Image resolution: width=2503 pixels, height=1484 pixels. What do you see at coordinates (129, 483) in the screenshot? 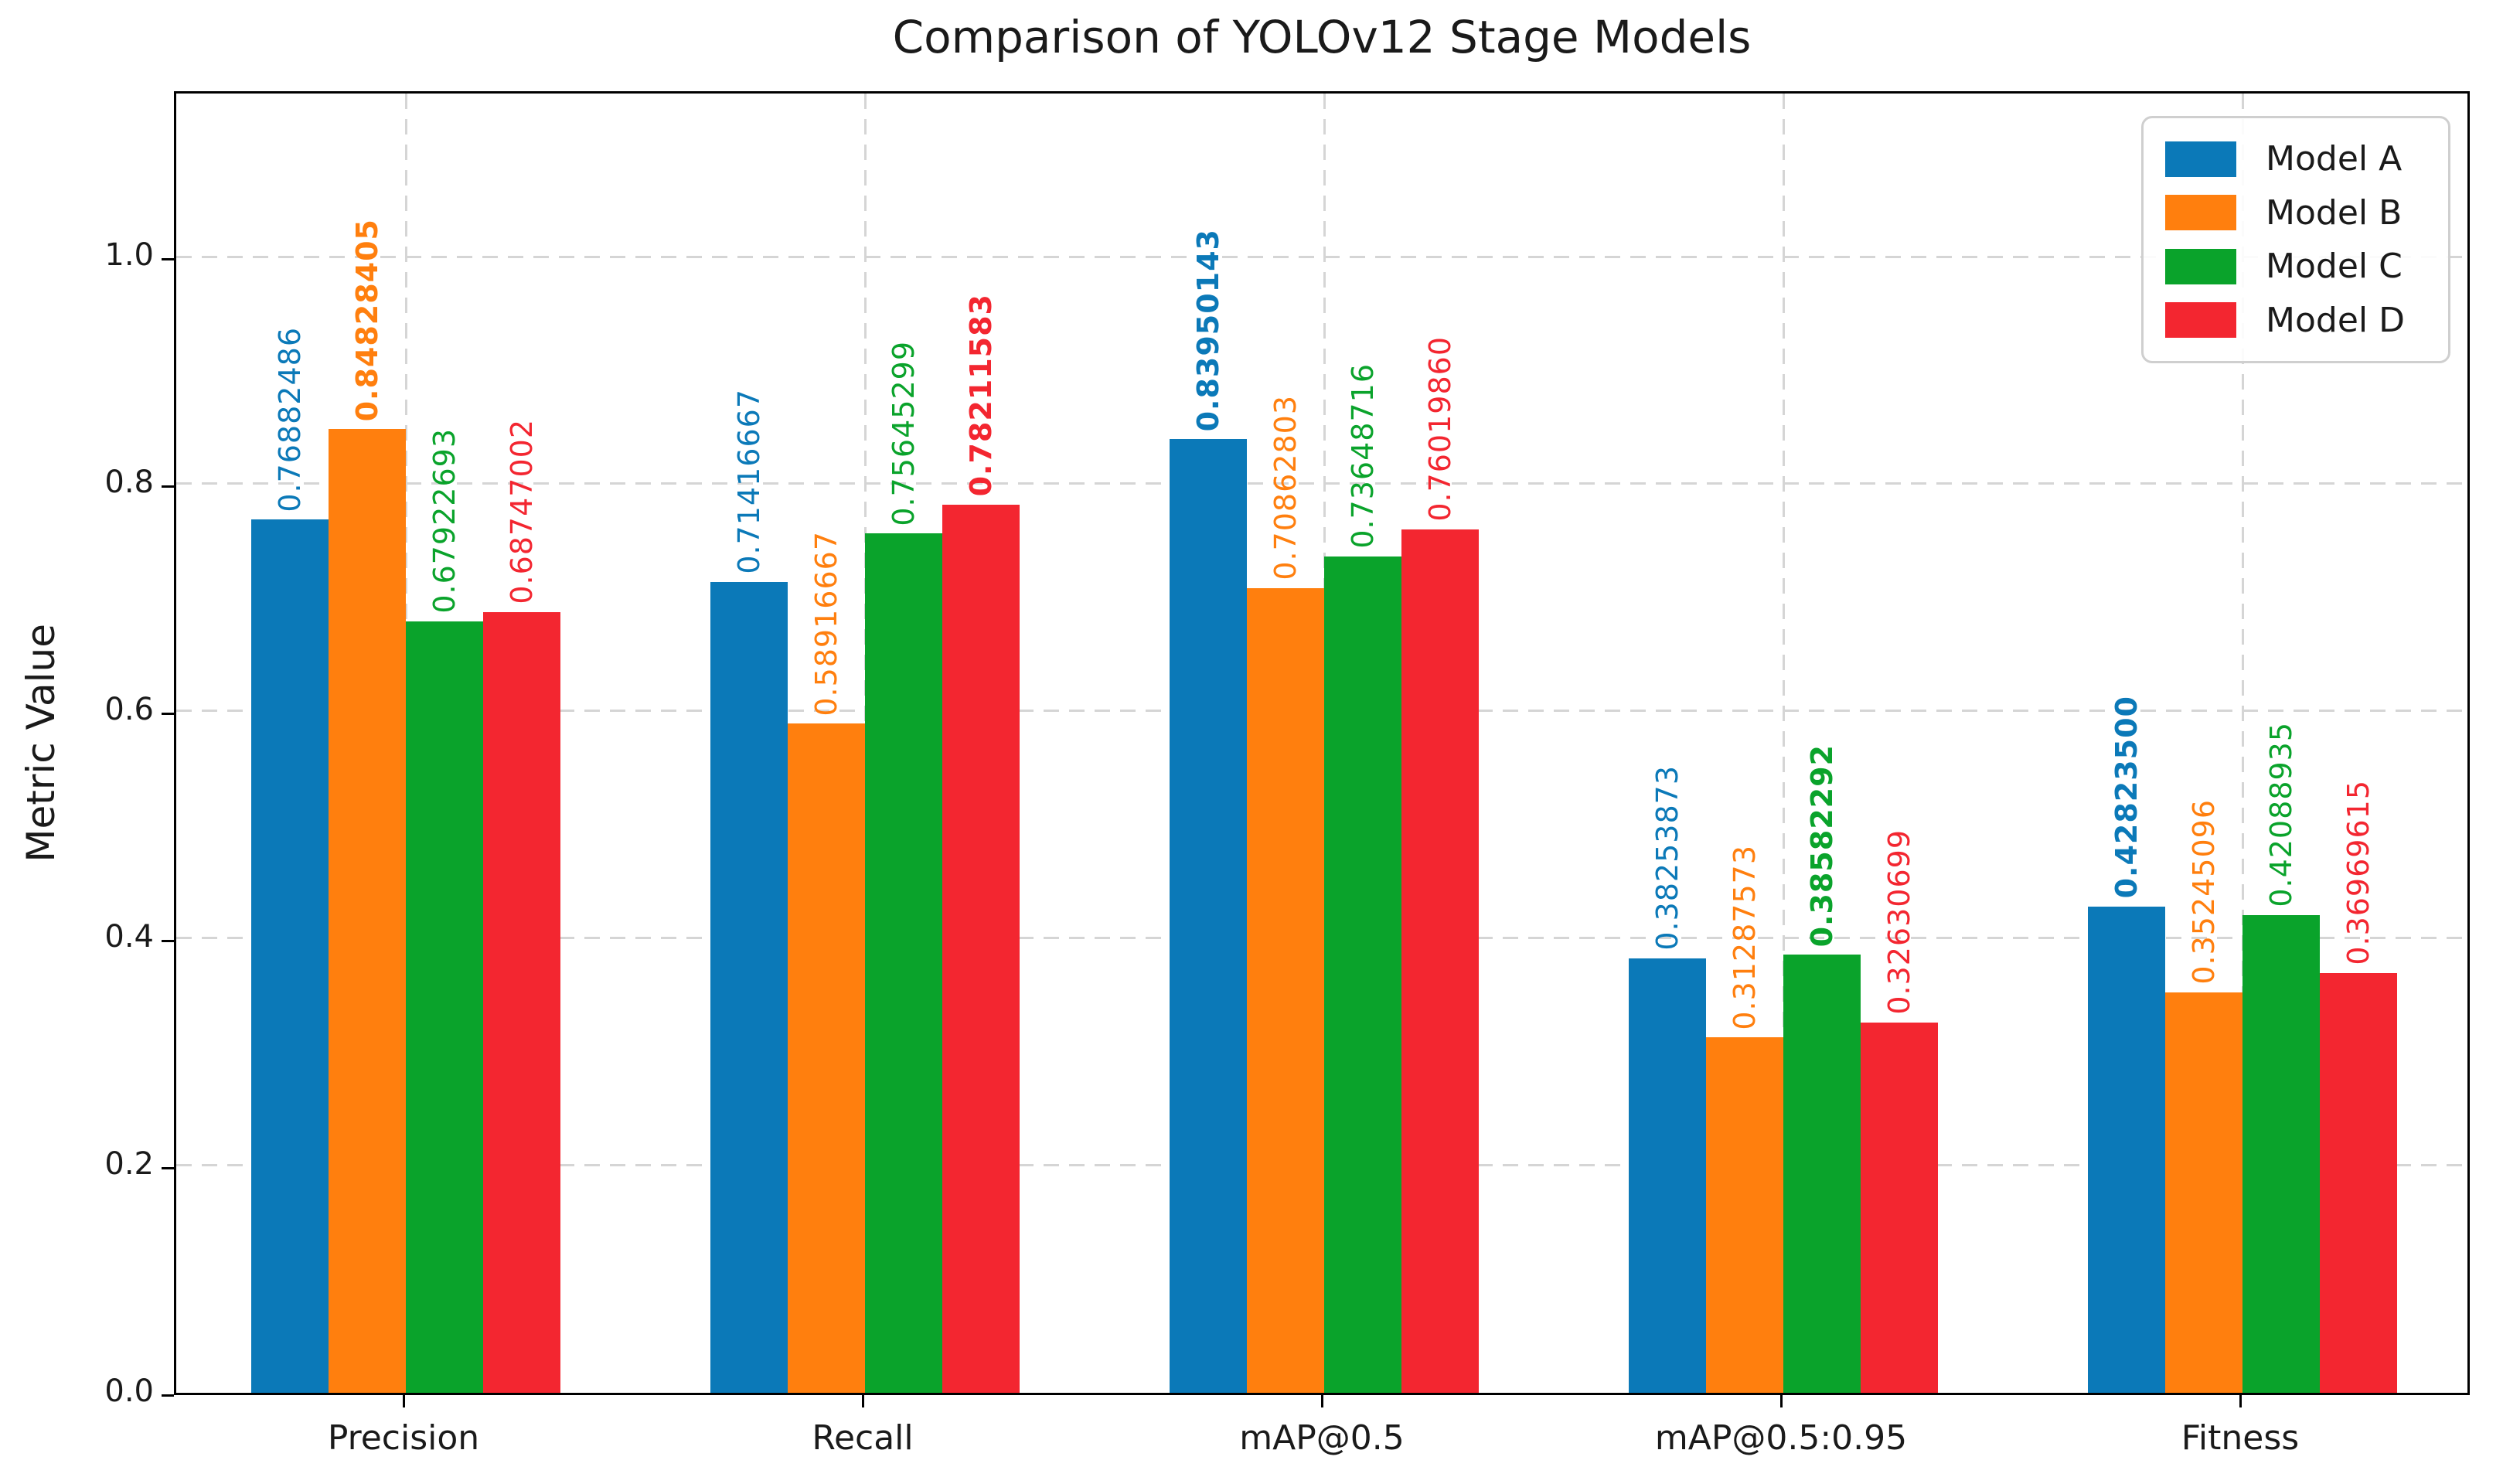
I see `y-tick-label: 0.8` at bounding box center [129, 483].